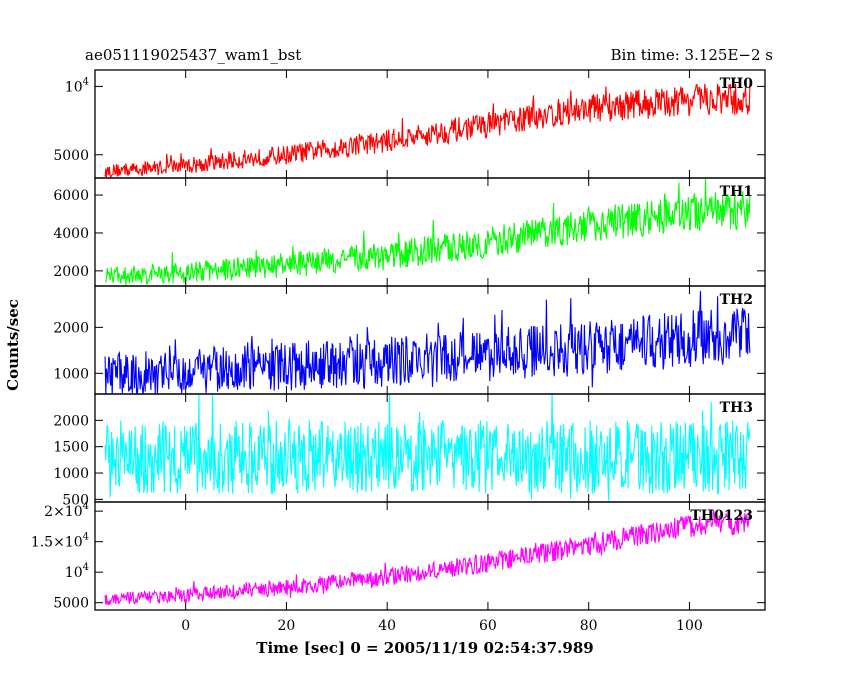 This screenshot has width=850, height=680. What do you see at coordinates (424, 648) in the screenshot?
I see `x-axis-title: Time [sec] 0 = 2005/11/19 02:54:37.989` at bounding box center [424, 648].